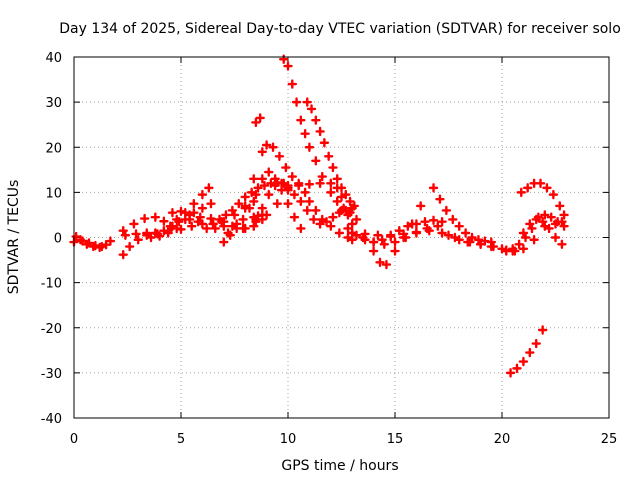 Image resolution: width=640 pixels, height=485 pixels. Describe the element at coordinates (339, 466) in the screenshot. I see `x-axis-label: GPS time / hours` at that location.